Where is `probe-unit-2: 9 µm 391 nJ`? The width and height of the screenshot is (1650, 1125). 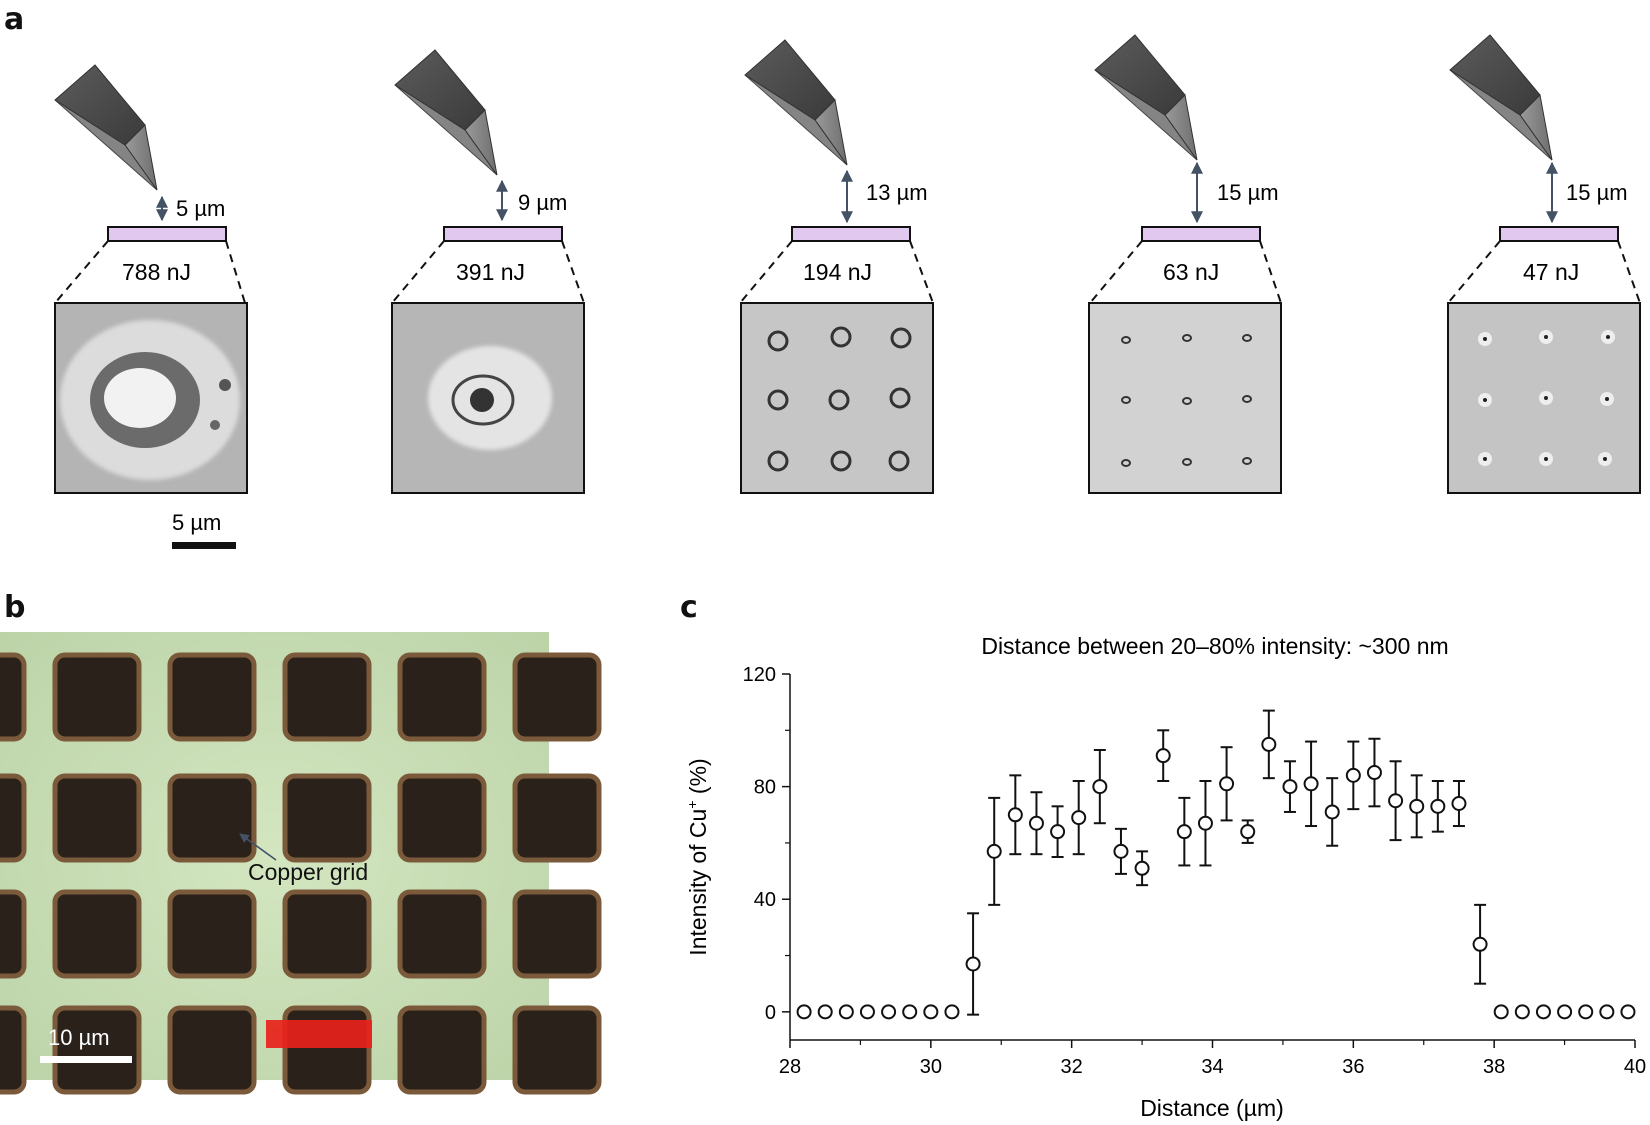
probe-unit-2: 9 µm 391 nJ is located at coordinates (488, 271).